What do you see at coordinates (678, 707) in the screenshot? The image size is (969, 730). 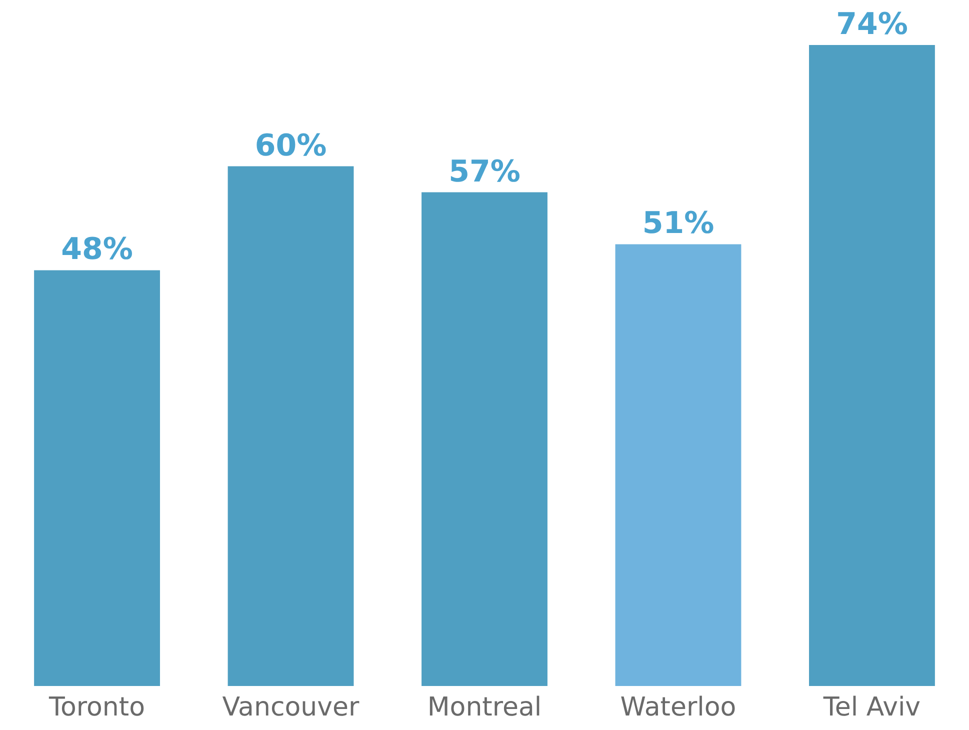 I see `x-tick-label: Waterloo` at bounding box center [678, 707].